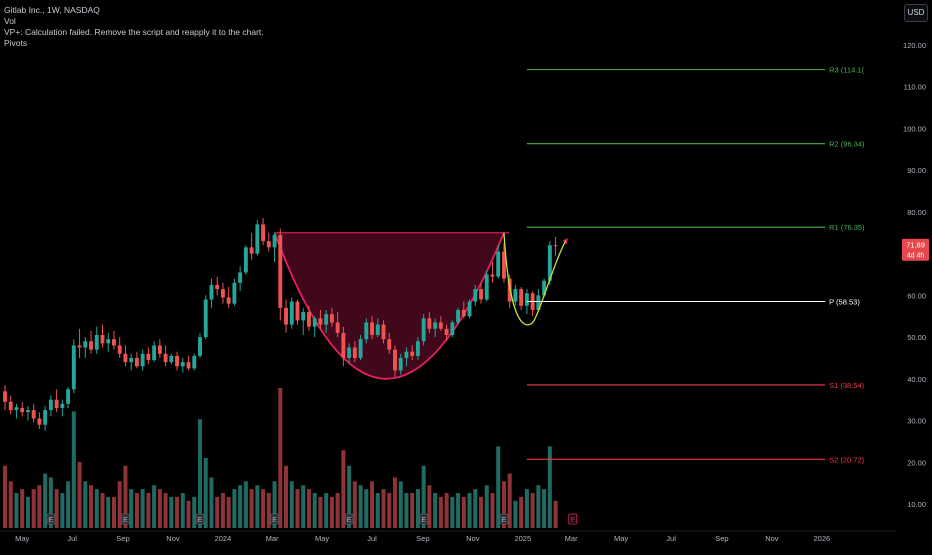 Image resolution: width=932 pixels, height=555 pixels. Describe the element at coordinates (16, 43) in the screenshot. I see `pivots-indicator-label: Pivots` at that location.